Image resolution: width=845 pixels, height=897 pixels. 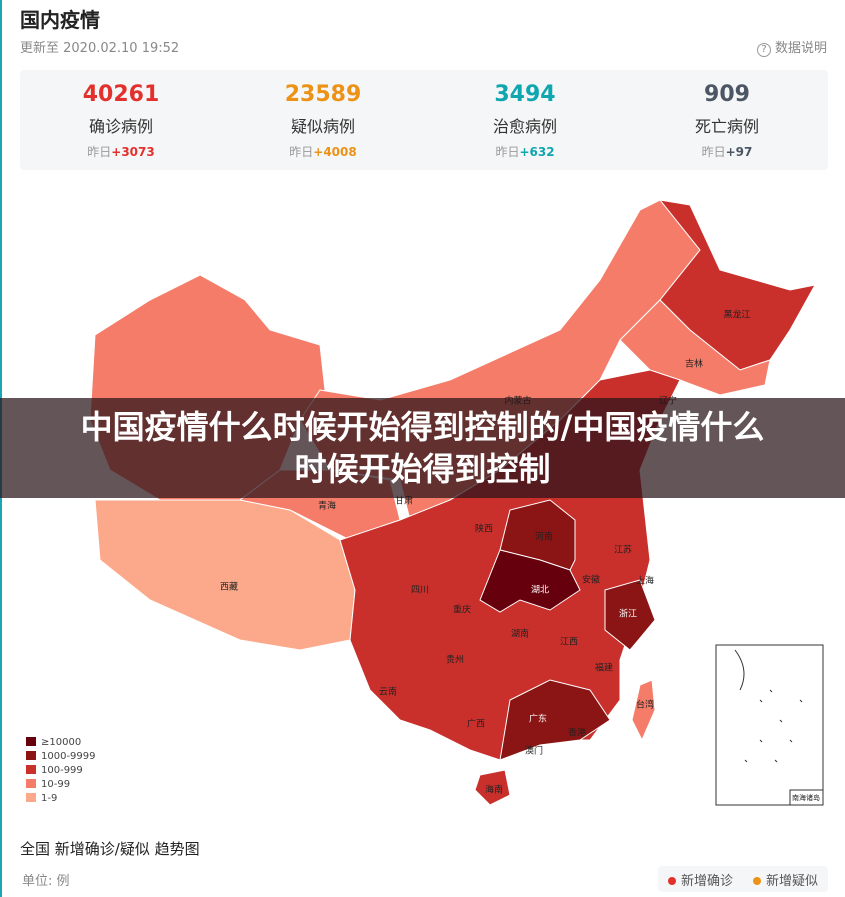 I want to click on province-label: 上海, so click(x=645, y=581).